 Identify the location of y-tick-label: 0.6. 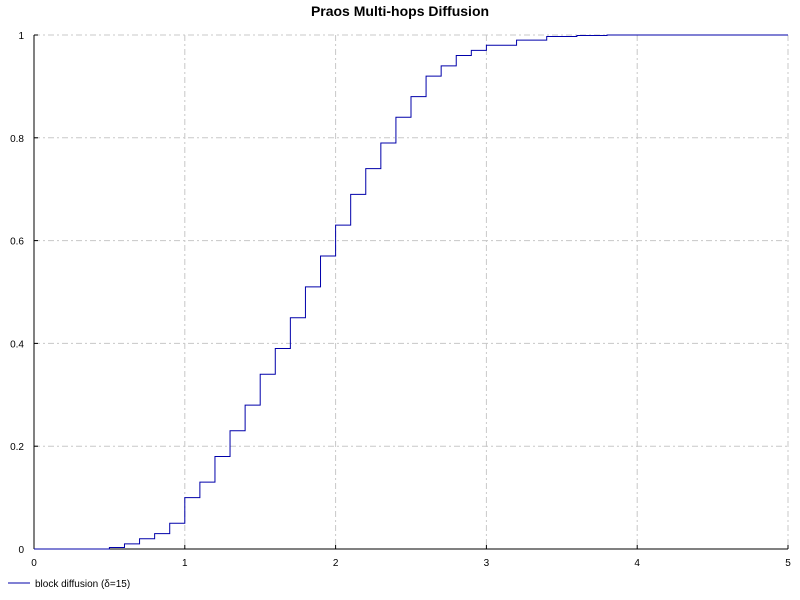
(17, 242).